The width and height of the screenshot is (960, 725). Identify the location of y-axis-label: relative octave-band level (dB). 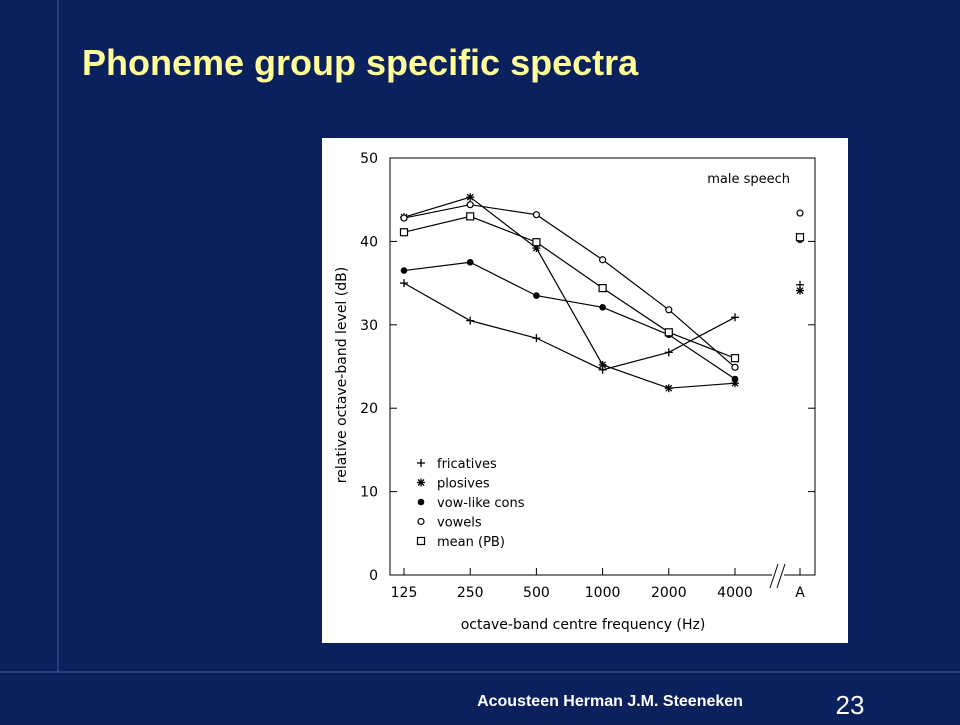
(342, 375).